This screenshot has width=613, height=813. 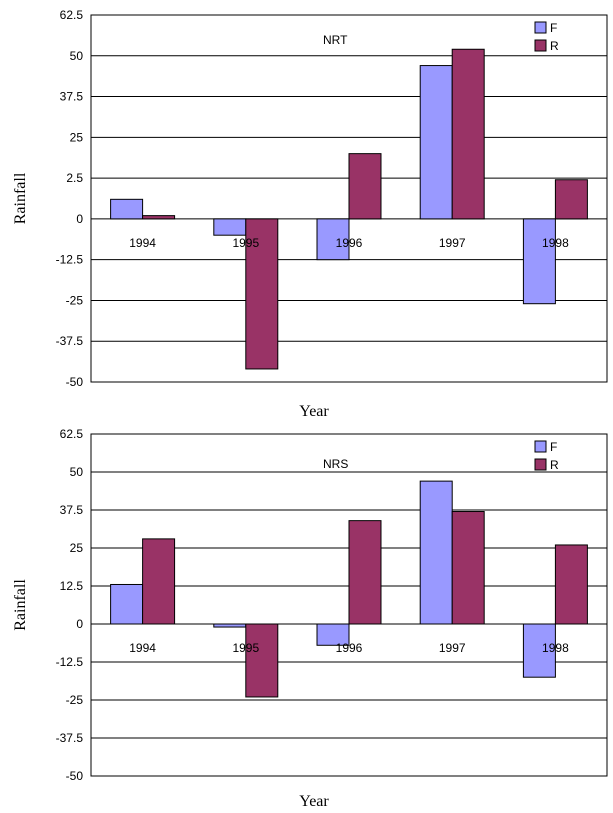 What do you see at coordinates (335, 40) in the screenshot?
I see `chart-title: NRT` at bounding box center [335, 40].